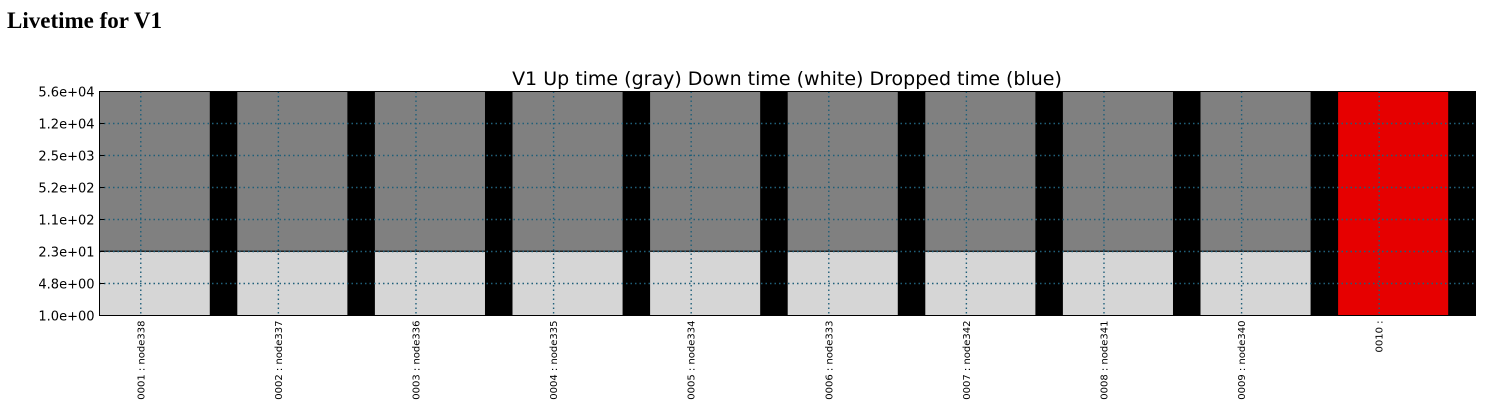  Describe the element at coordinates (66, 189) in the screenshot. I see `y-tick-label: 5.2e+02` at that location.